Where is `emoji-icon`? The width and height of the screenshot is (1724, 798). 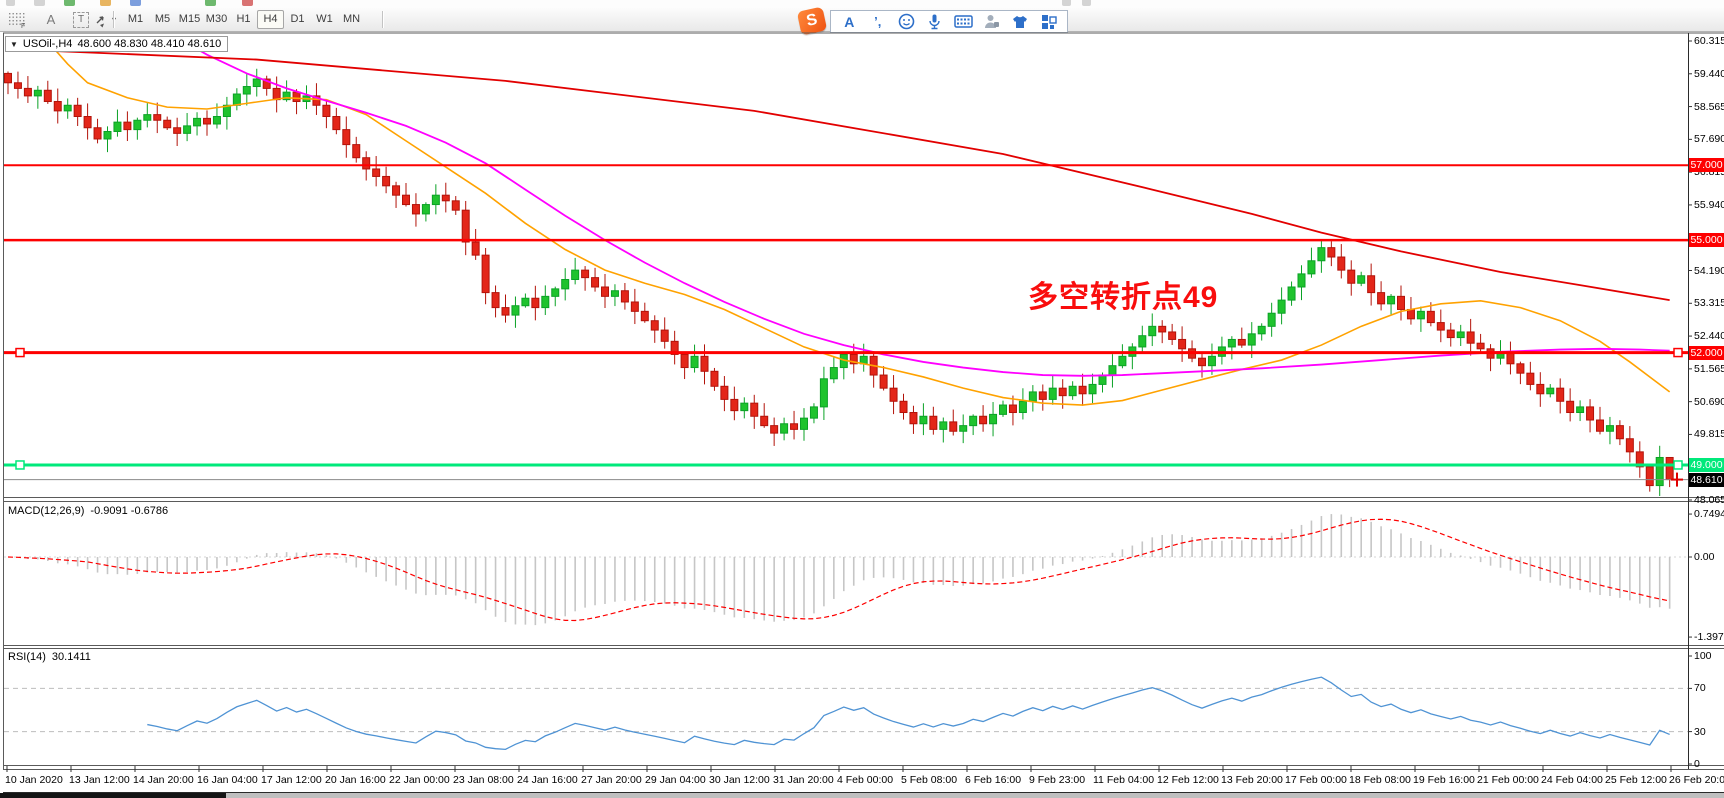
emoji-icon is located at coordinates (906, 21).